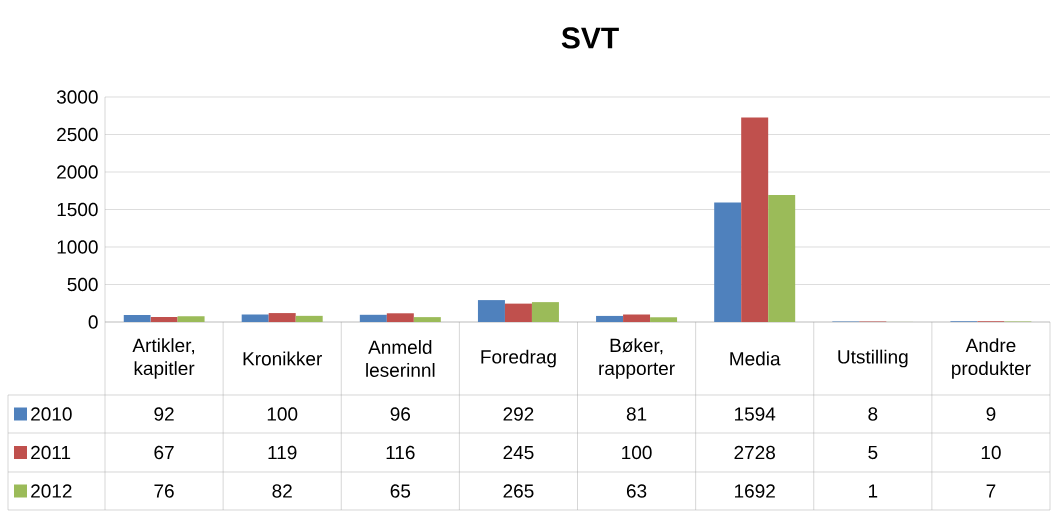 The width and height of the screenshot is (1059, 515). What do you see at coordinates (518, 358) in the screenshot?
I see `x-tick-label: Foredrag` at bounding box center [518, 358].